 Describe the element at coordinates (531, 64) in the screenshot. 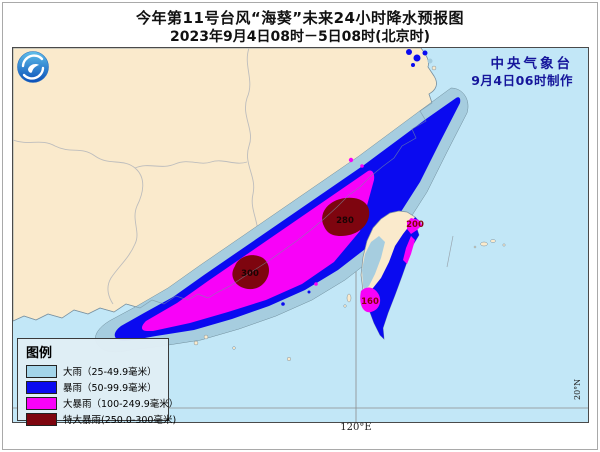

I see `agency-name: 中央气象台` at that location.